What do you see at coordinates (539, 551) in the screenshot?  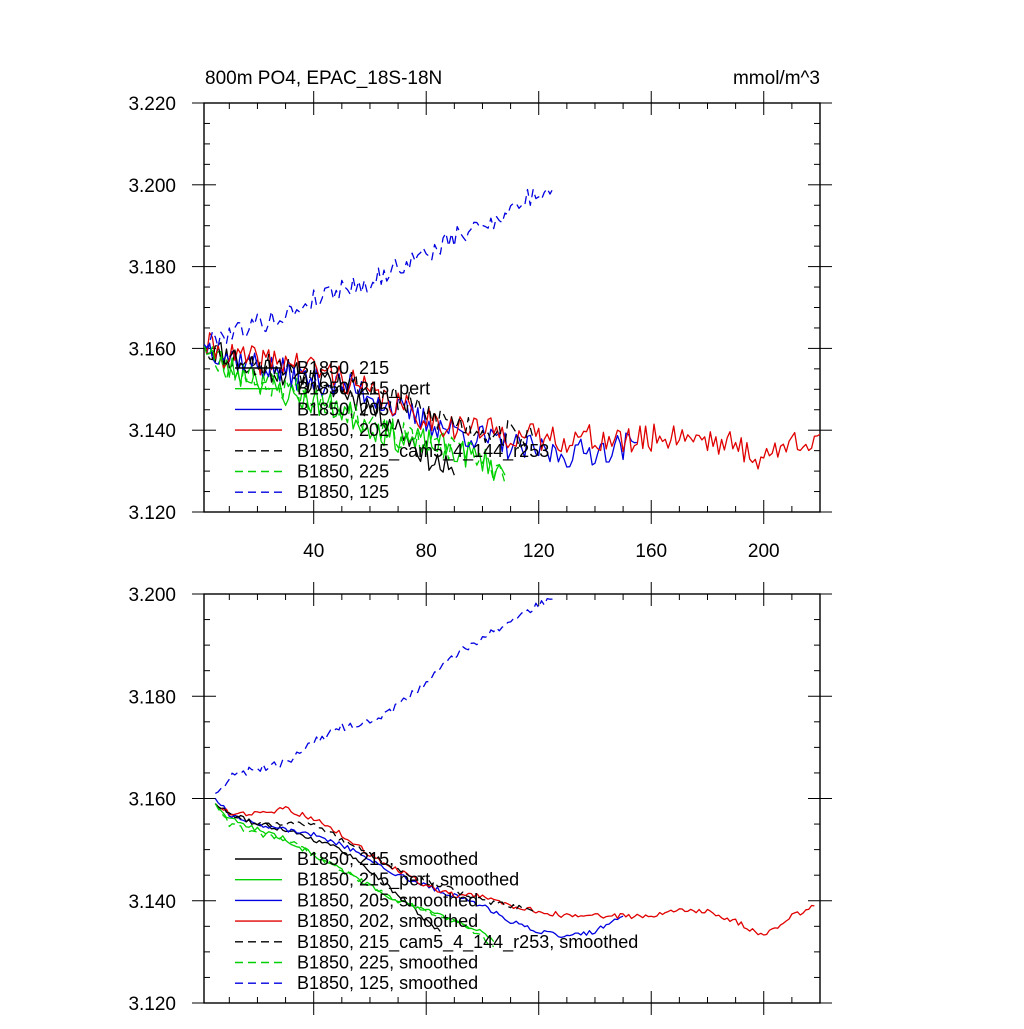 I see `x-tick-label: 120` at bounding box center [539, 551].